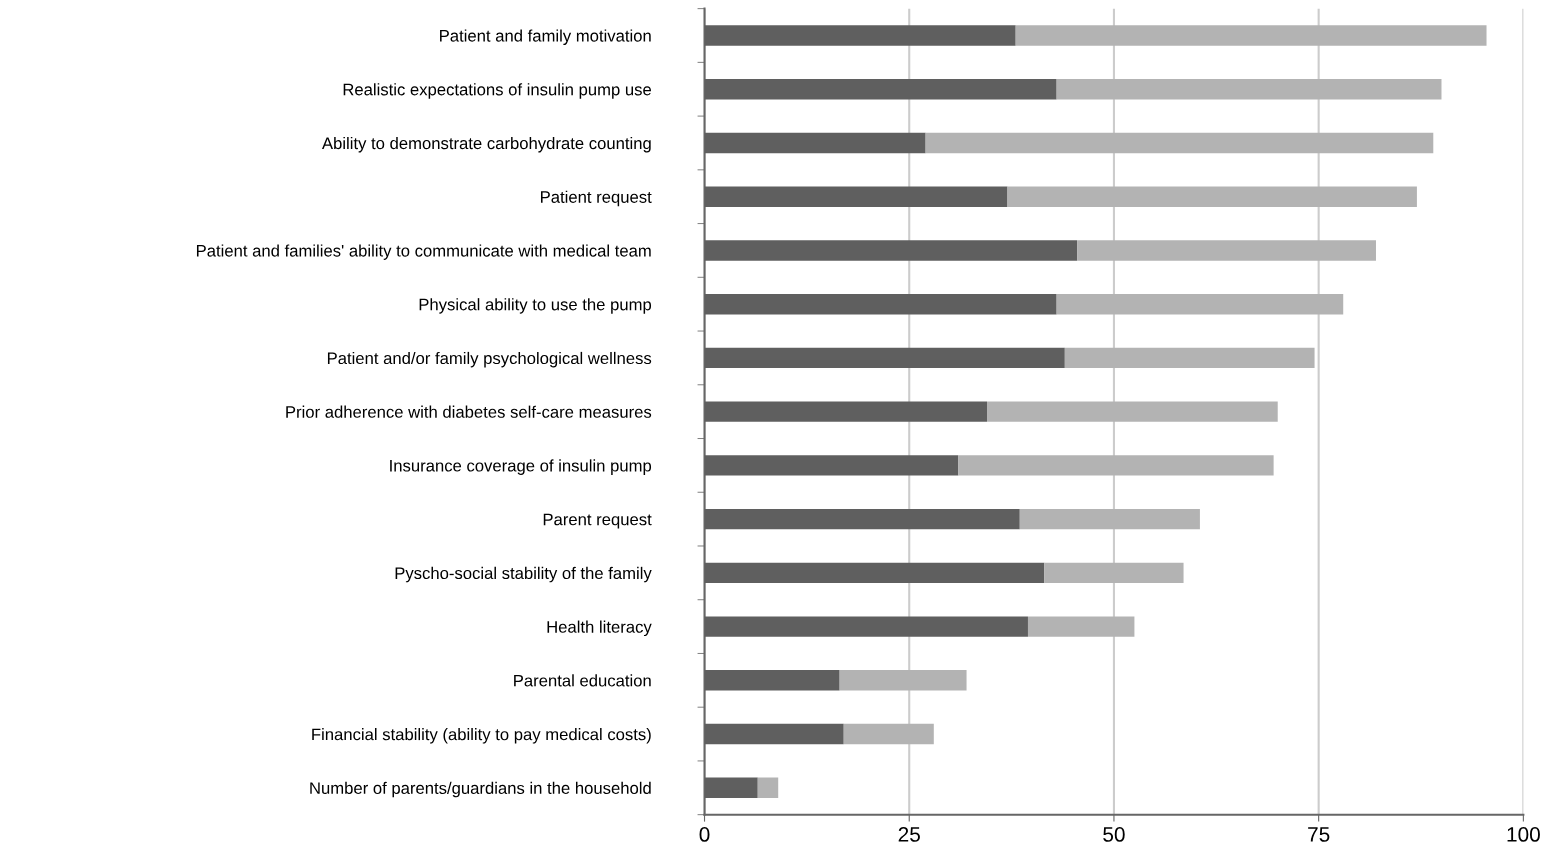 This screenshot has height=863, width=1545. What do you see at coordinates (596, 198) in the screenshot?
I see `y-tick-label: Patient request` at bounding box center [596, 198].